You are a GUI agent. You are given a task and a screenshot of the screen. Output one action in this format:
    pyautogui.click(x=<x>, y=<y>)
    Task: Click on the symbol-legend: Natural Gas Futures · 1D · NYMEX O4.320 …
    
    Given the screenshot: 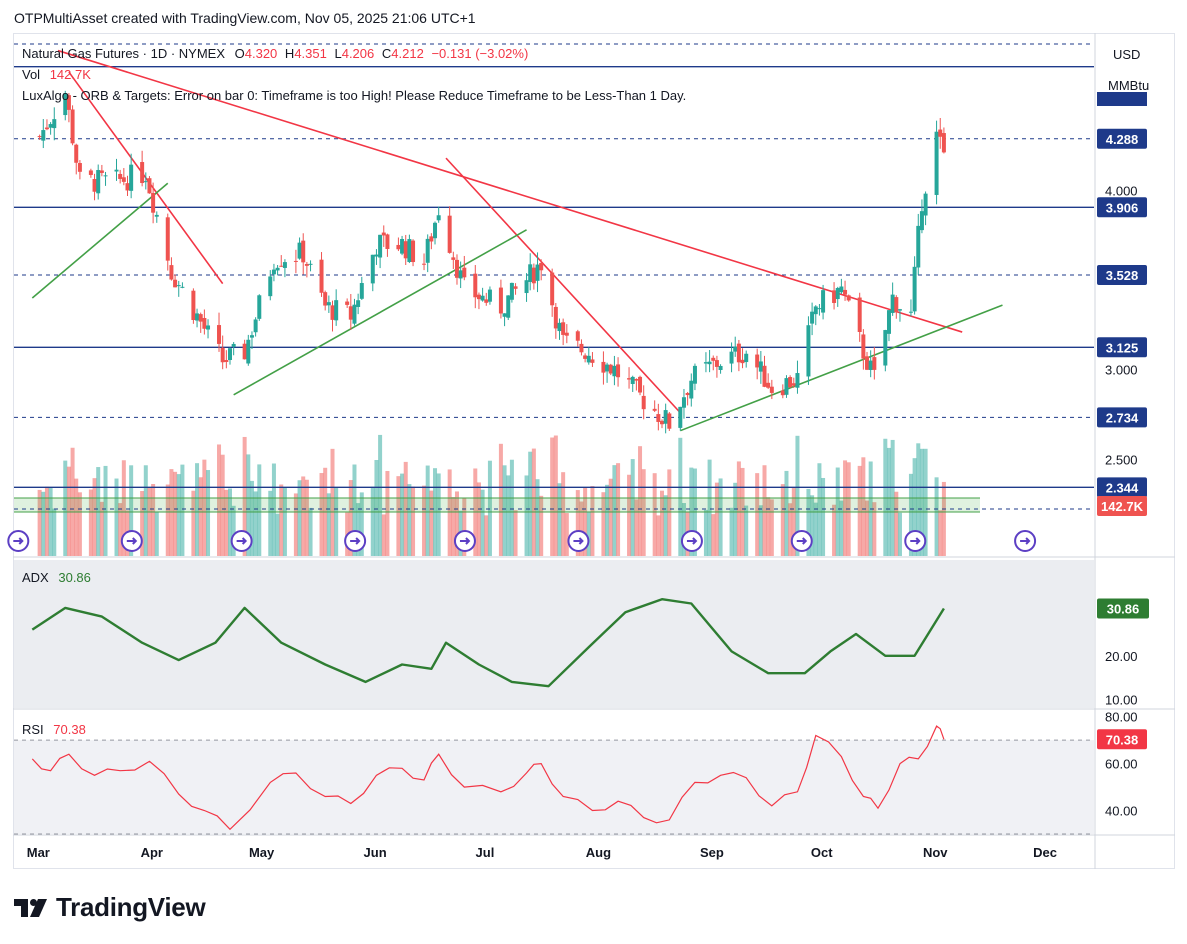 What is the action you would take?
    pyautogui.click(x=275, y=53)
    